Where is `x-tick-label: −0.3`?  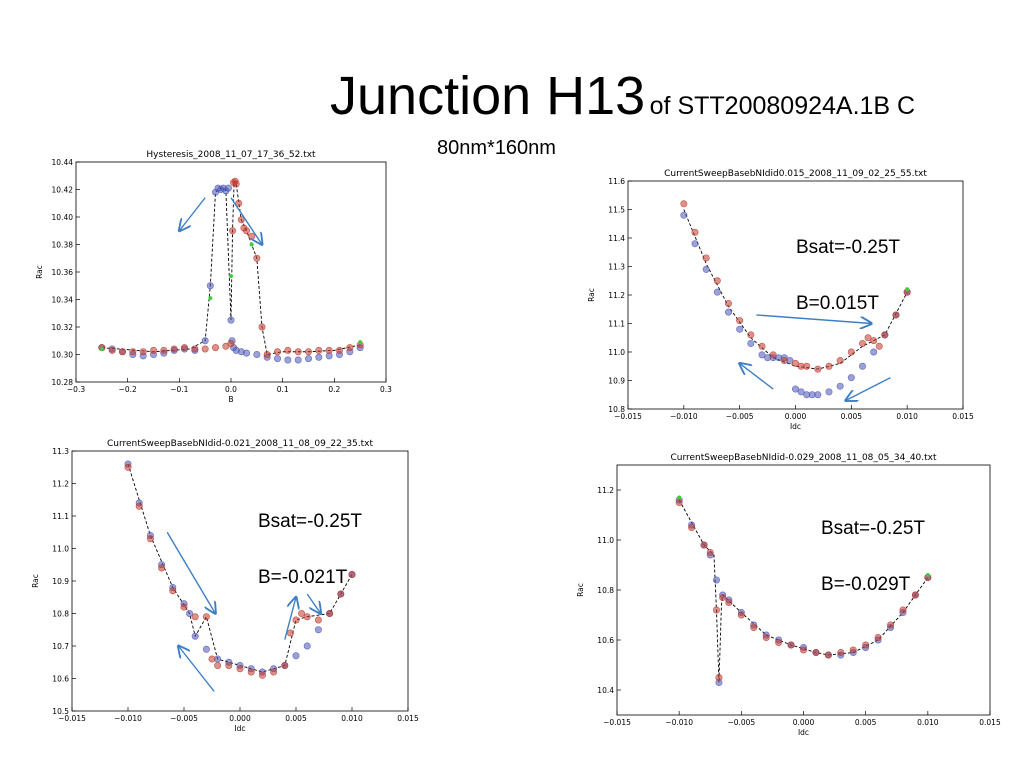
x-tick-label: −0.3 is located at coordinates (76, 389).